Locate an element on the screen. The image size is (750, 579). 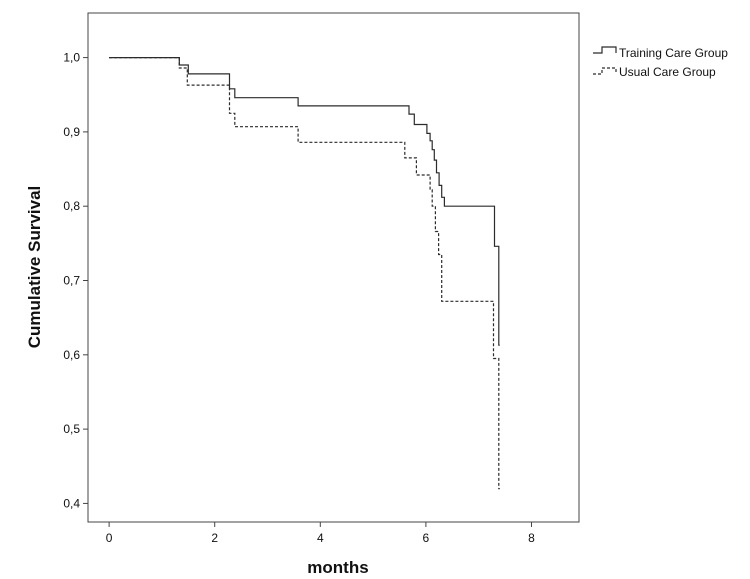
legend-item-training: Training Care Group is located at coordinates (660, 53).